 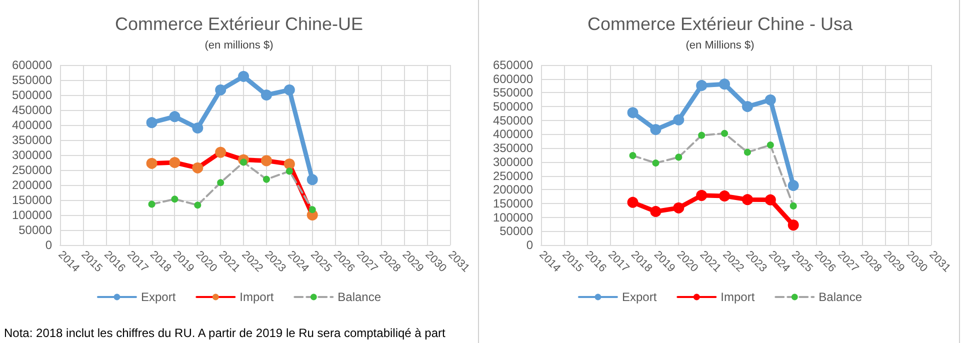 What do you see at coordinates (239, 46) in the screenshot?
I see `chart-subtitle: (en millions $)` at bounding box center [239, 46].